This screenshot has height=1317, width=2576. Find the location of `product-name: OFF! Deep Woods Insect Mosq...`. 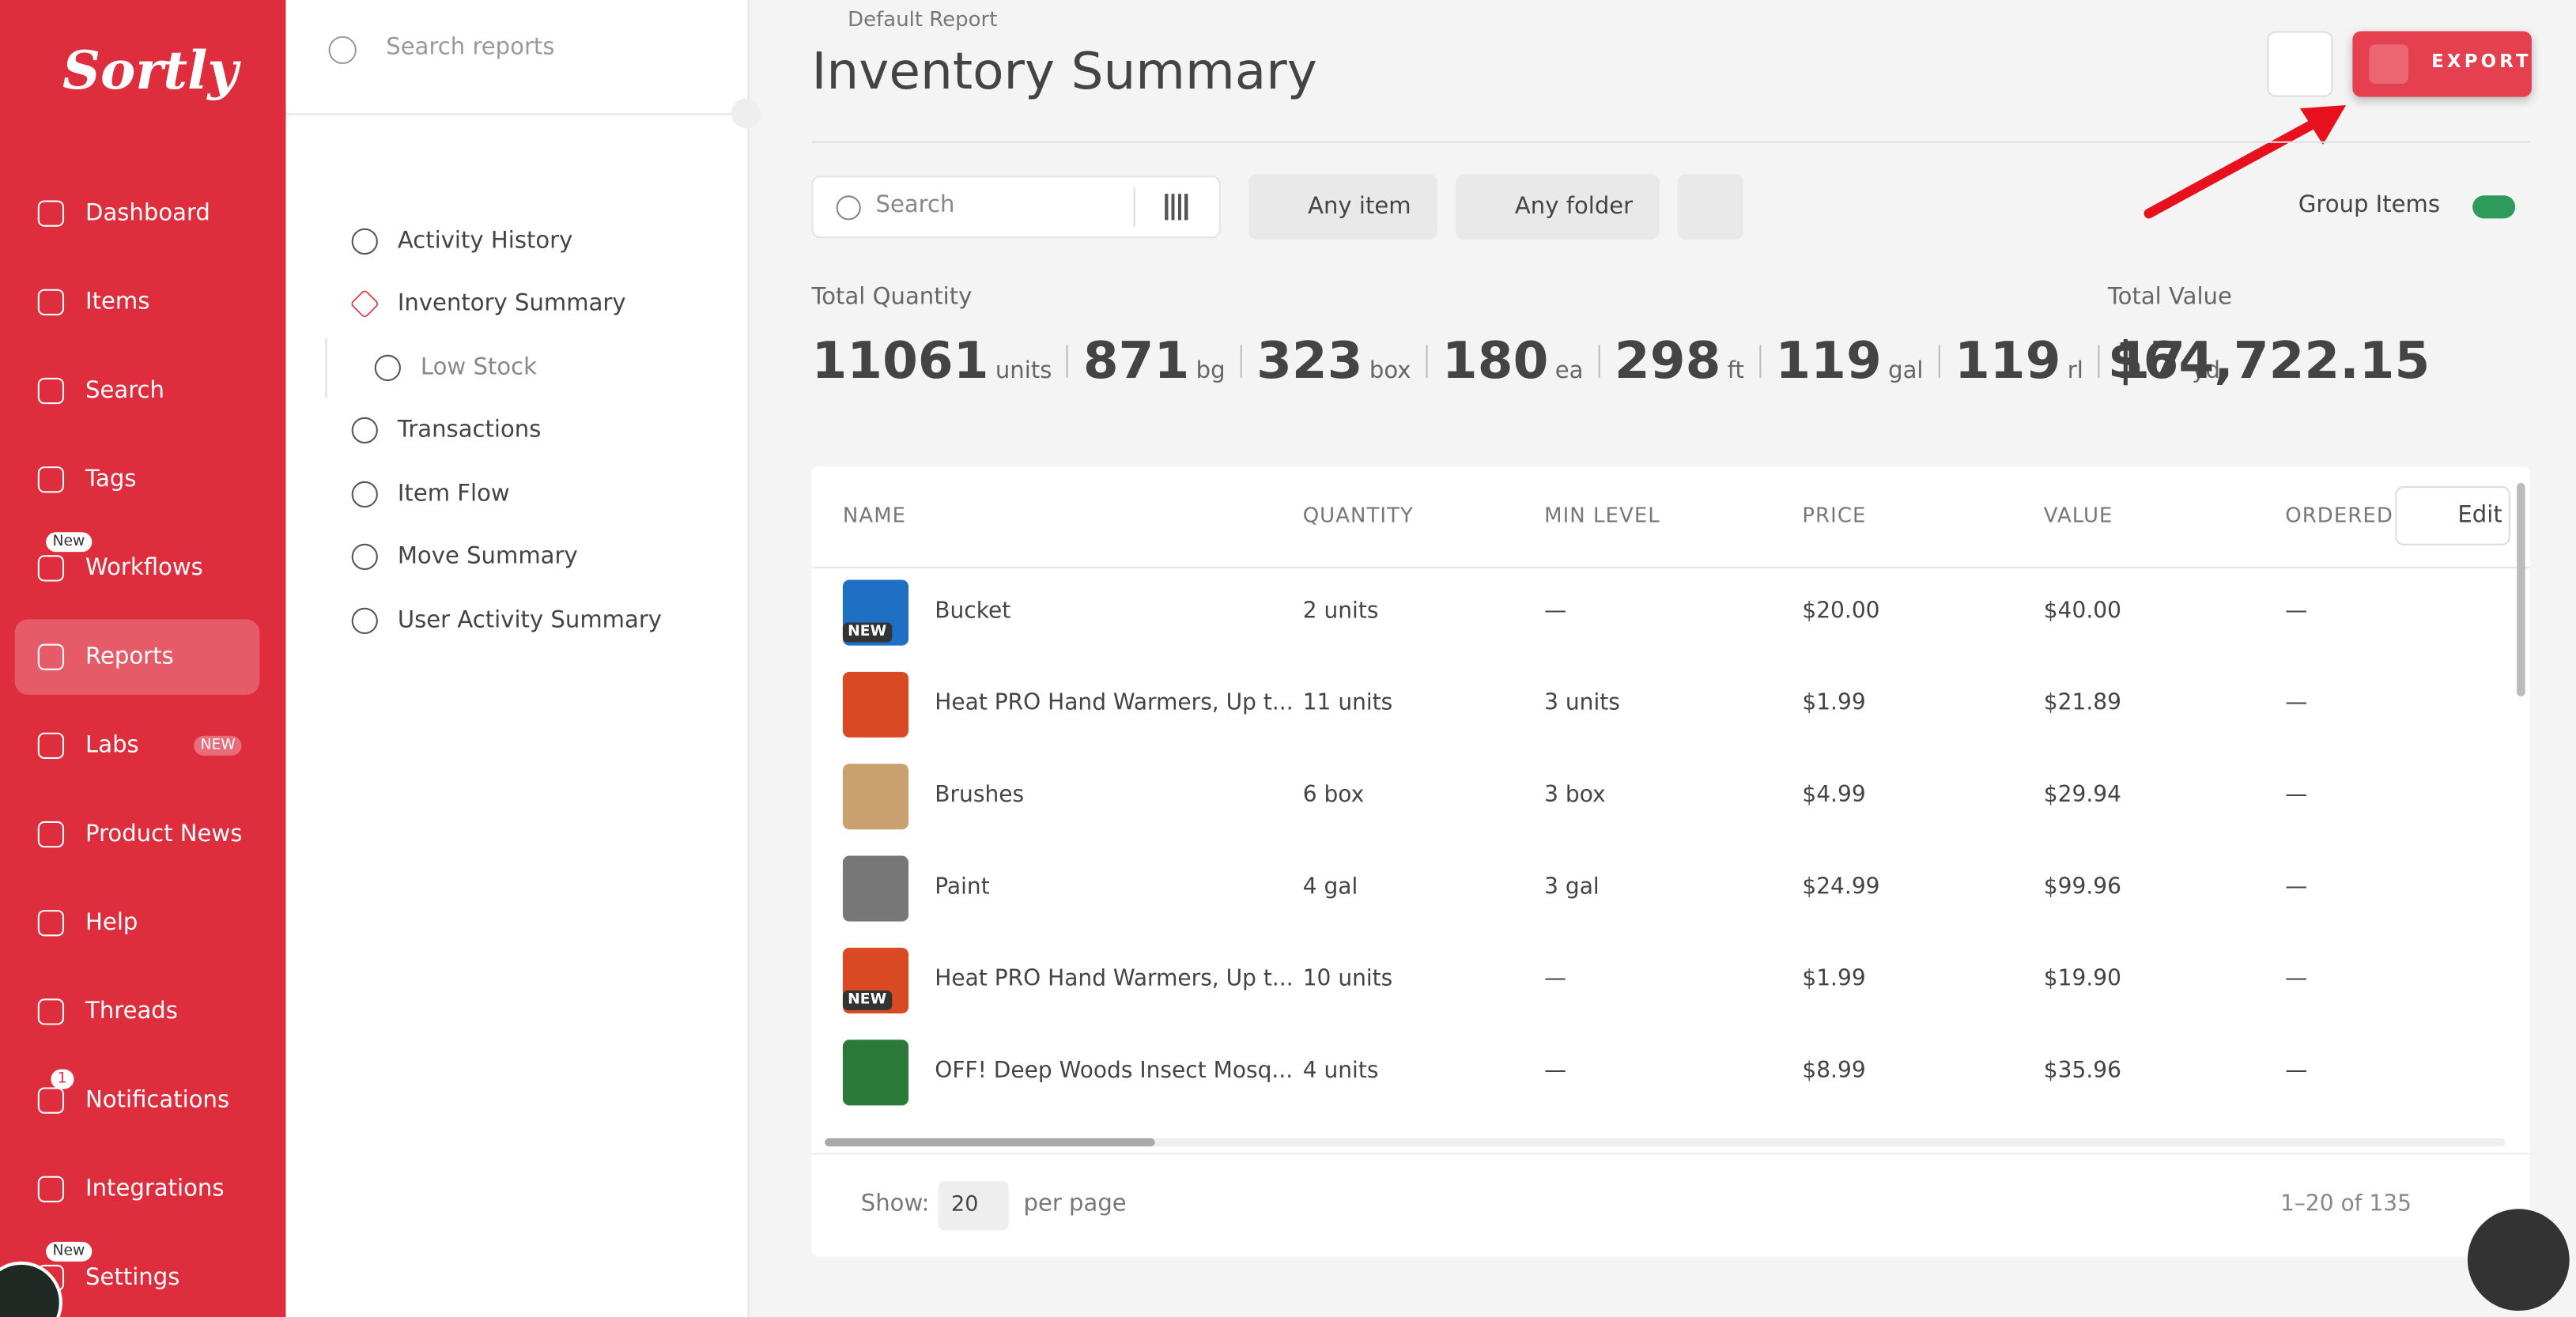

product-name: OFF! Deep Woods Insect Mosq... is located at coordinates (1114, 1071).